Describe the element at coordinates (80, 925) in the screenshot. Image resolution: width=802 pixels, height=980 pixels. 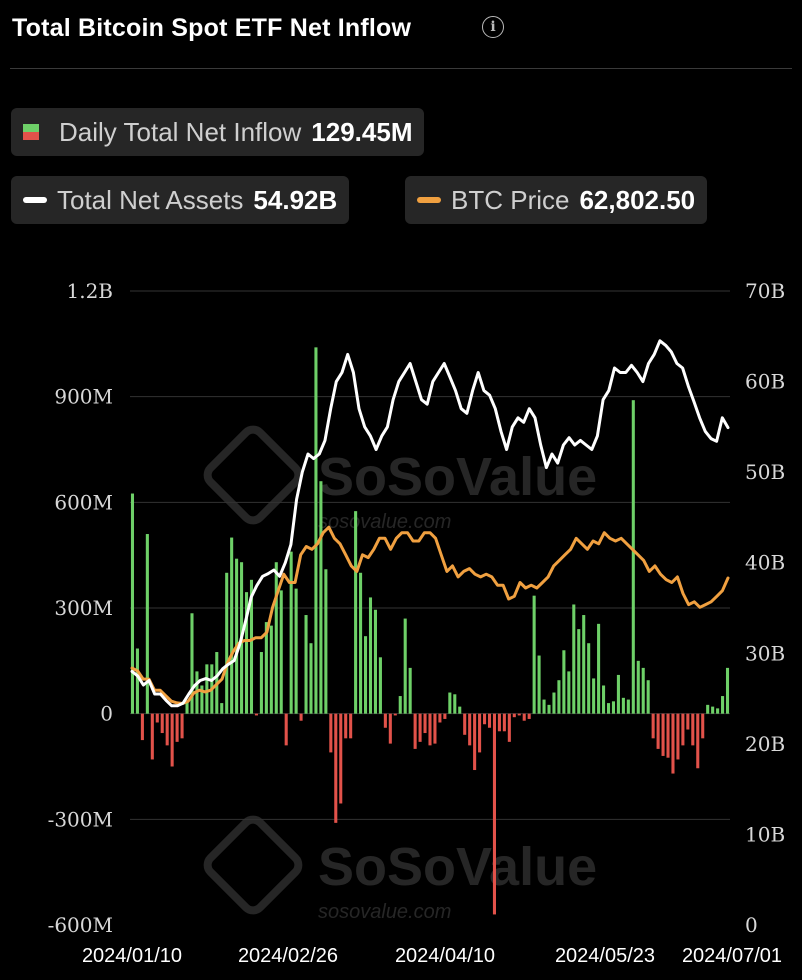
I see `y-left-tick-label: -600M` at that location.